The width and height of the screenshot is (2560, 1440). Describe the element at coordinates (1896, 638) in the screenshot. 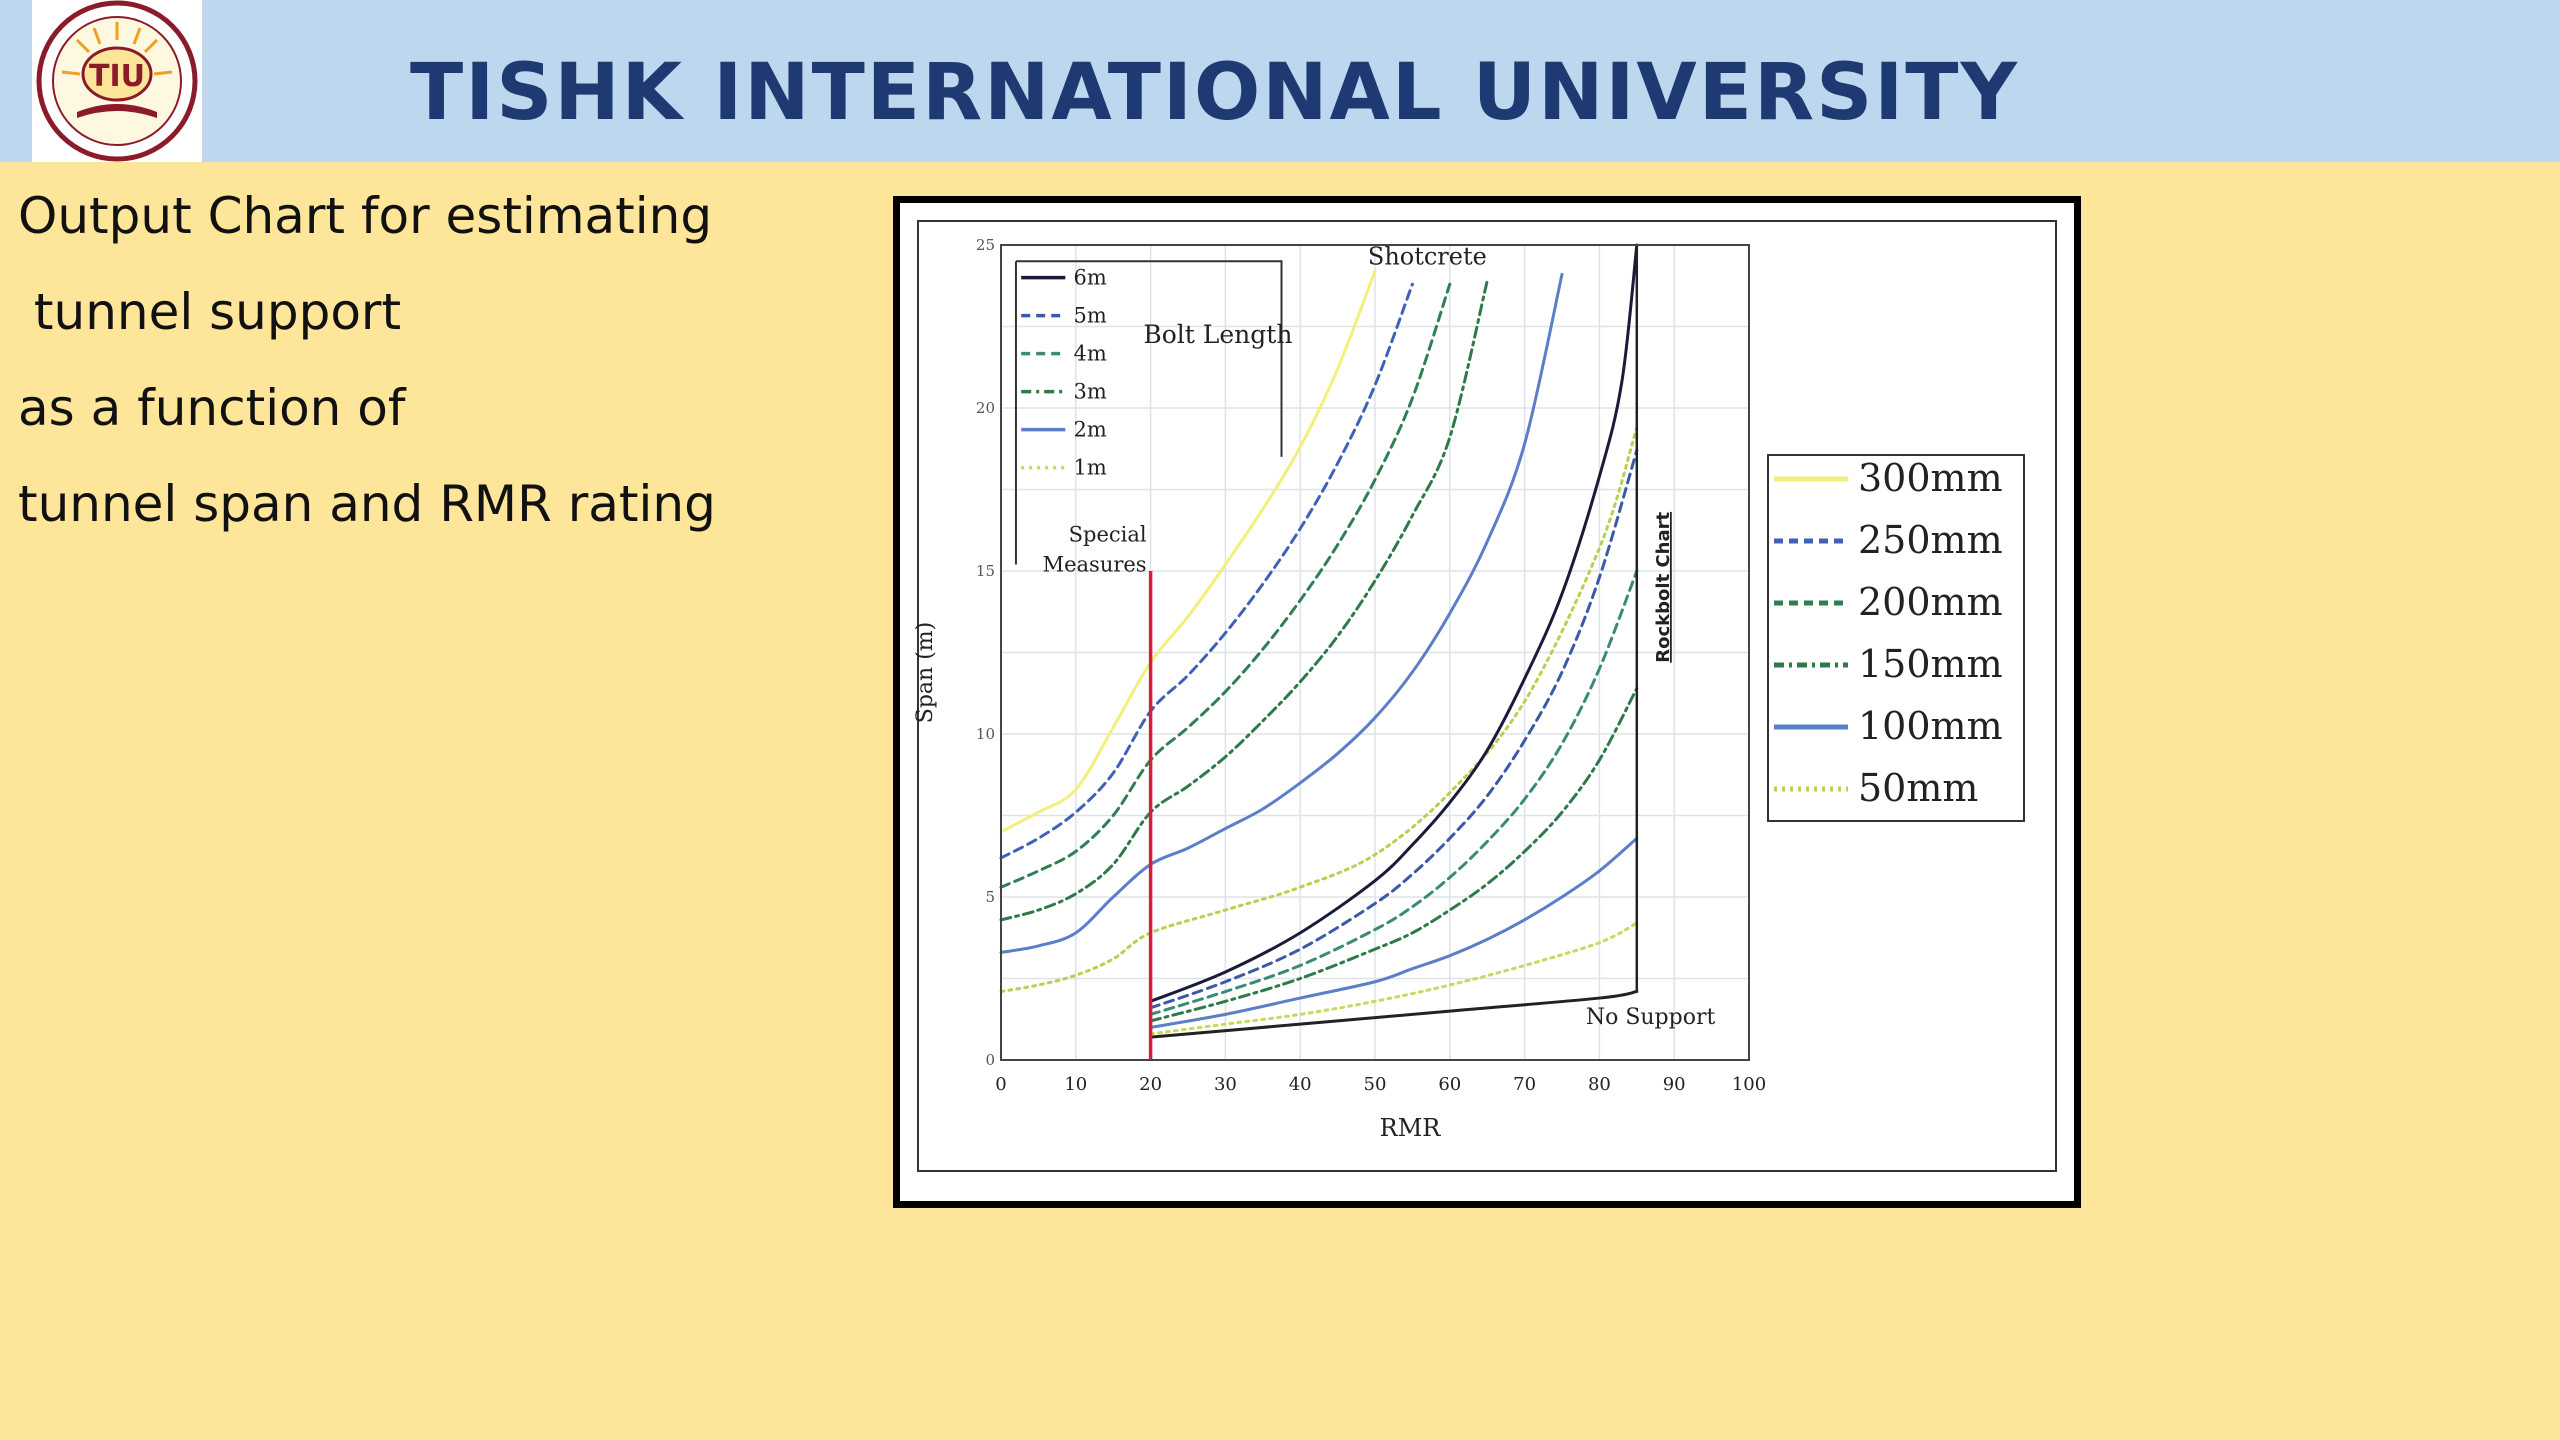

I see `shotcrete-legend-box` at that location.